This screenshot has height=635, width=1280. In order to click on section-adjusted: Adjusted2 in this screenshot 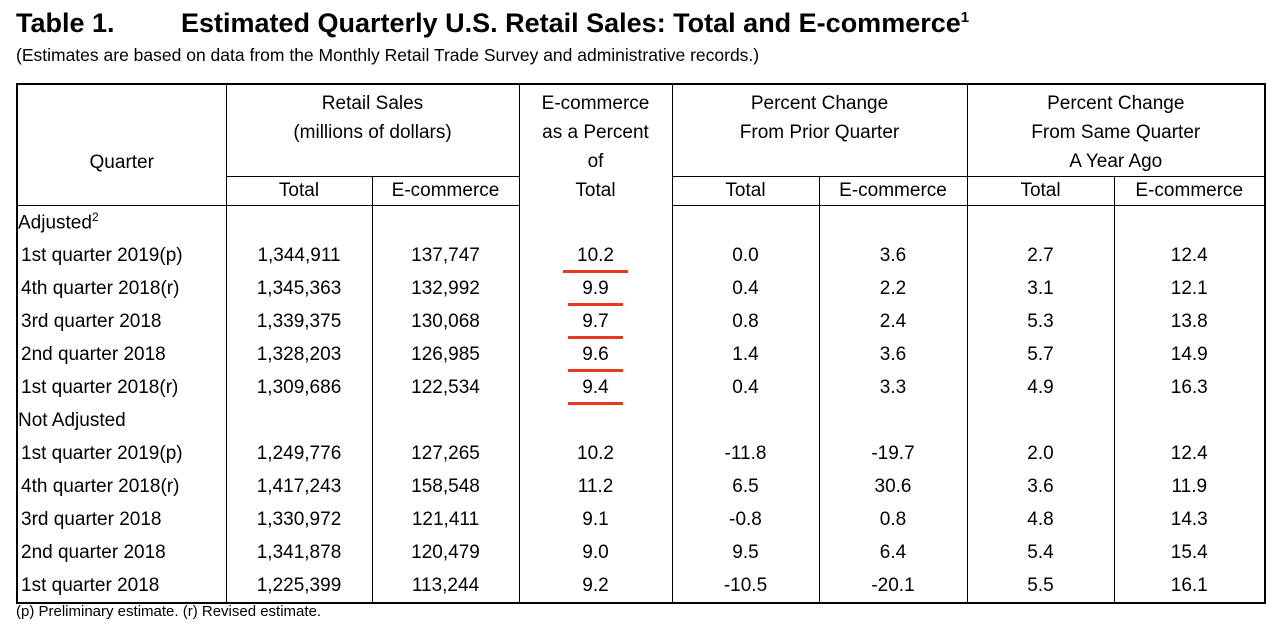, I will do `click(641, 222)`.